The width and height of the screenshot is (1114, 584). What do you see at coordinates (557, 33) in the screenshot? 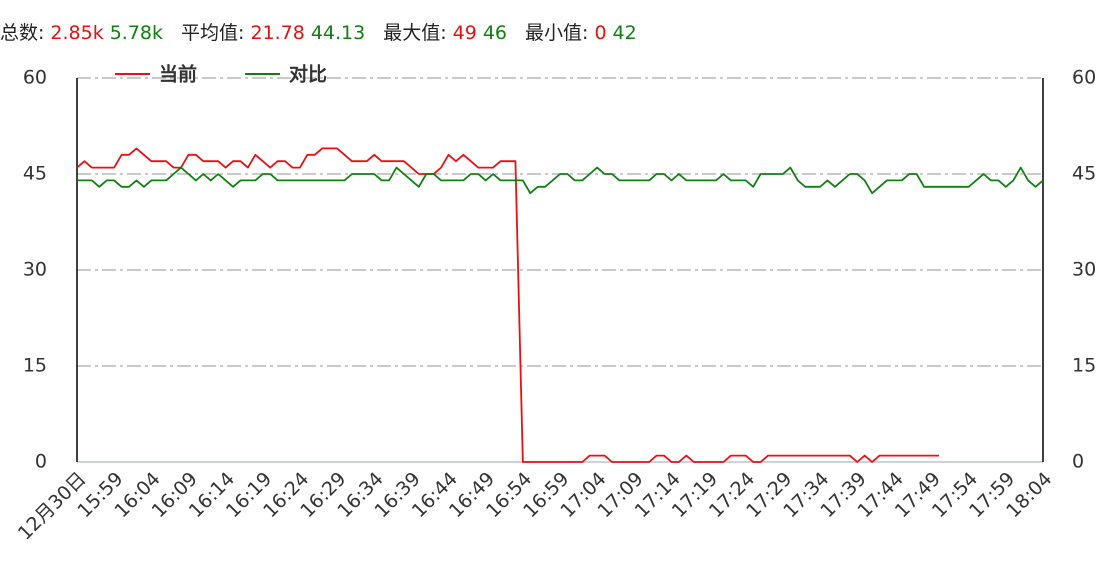
I see `summary-label: 最小值:` at bounding box center [557, 33].